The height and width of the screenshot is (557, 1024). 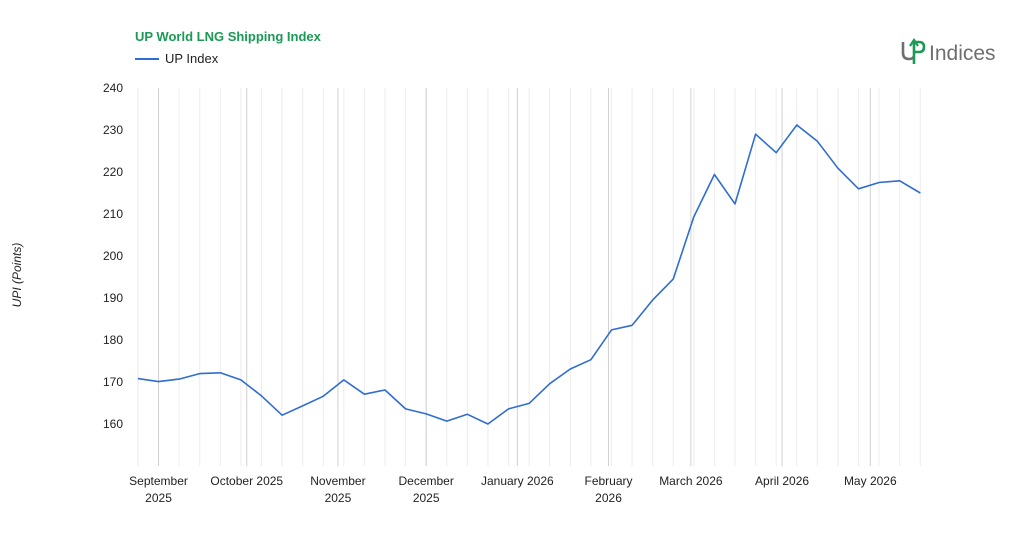 I want to click on y-tick-label: 170, so click(x=113, y=382).